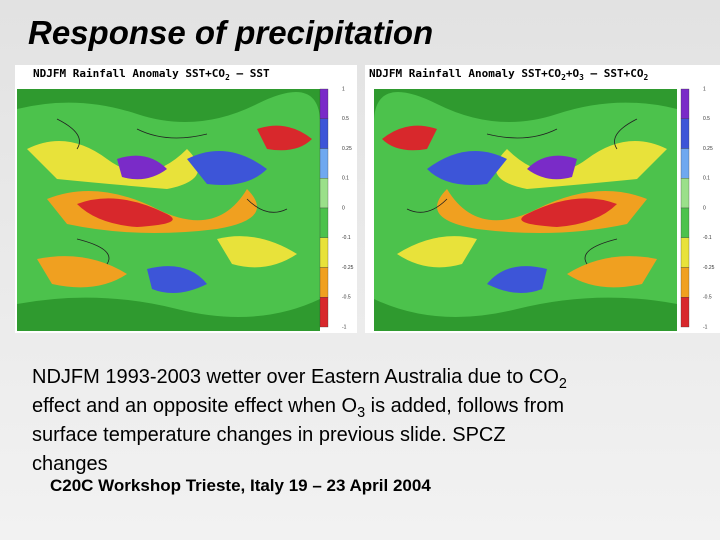 This screenshot has height=540, width=720. I want to click on text-run: – SST+CO, so click(614, 73).